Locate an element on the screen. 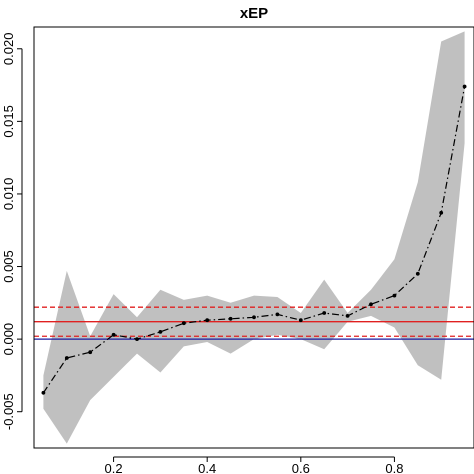 This screenshot has width=474, height=474. y-tick-label: 0.010 is located at coordinates (8, 194).